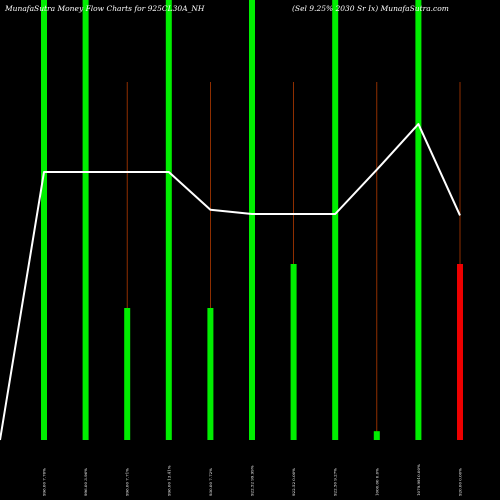 This screenshot has width=500, height=500. What do you see at coordinates (44, 482) in the screenshot?
I see `x-tick-label: 996.00 7.76%` at bounding box center [44, 482].